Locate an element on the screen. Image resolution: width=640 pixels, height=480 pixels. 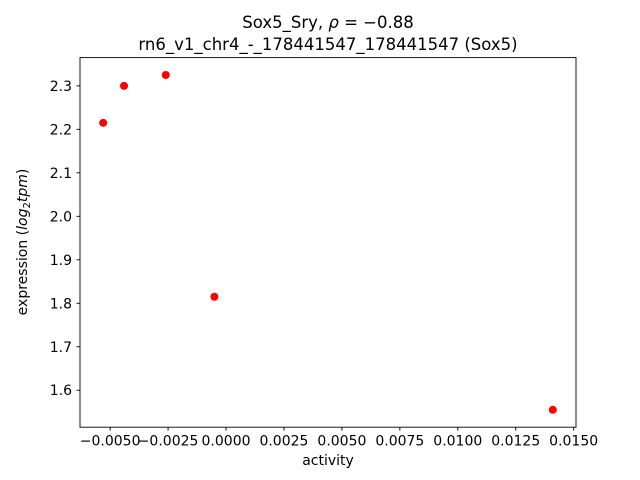
x-axis-label: activity is located at coordinates (328, 461).